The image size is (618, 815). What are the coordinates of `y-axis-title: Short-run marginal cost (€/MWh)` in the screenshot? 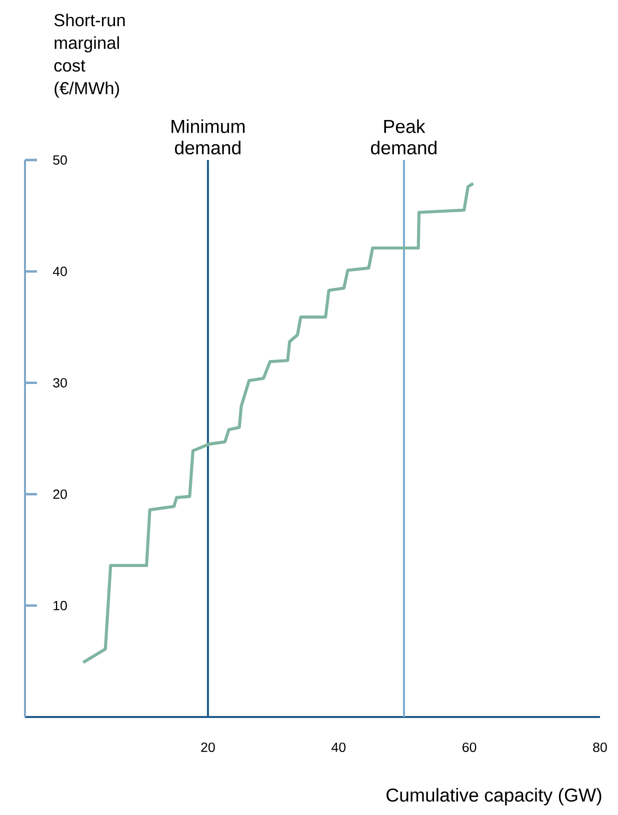 It's located at (89, 56).